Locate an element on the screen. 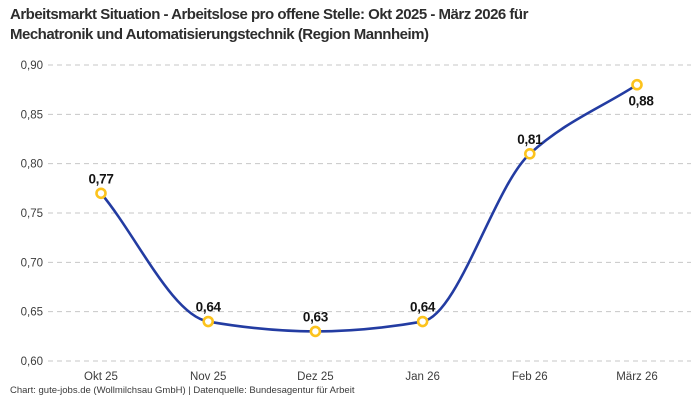 Image resolution: width=700 pixels, height=400 pixels. x-tick-label: Dez 25 is located at coordinates (315, 377).